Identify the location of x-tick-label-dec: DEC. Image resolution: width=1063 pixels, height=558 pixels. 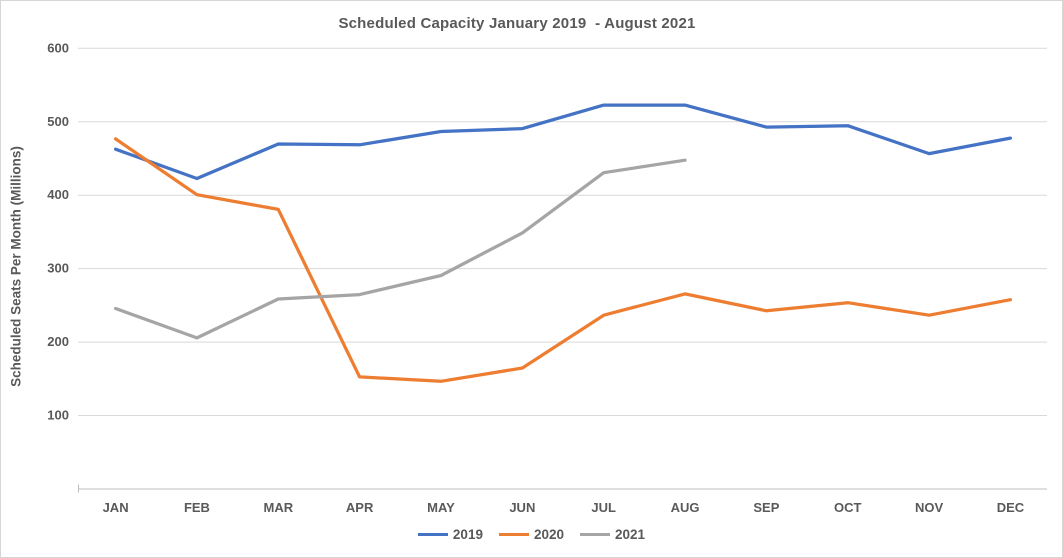
(1011, 507).